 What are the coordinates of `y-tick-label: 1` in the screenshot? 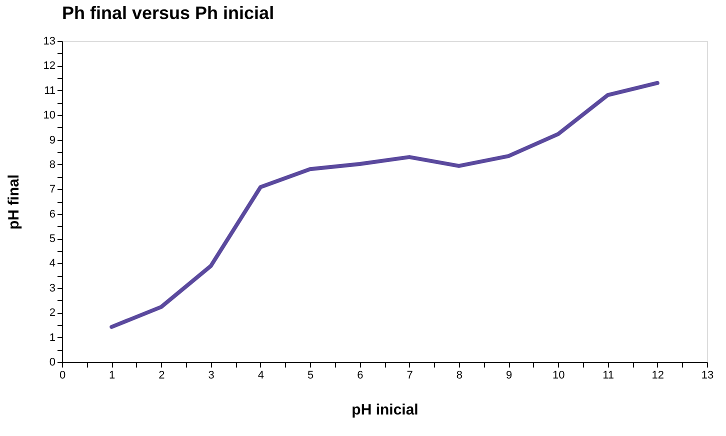 It's located at (52, 338).